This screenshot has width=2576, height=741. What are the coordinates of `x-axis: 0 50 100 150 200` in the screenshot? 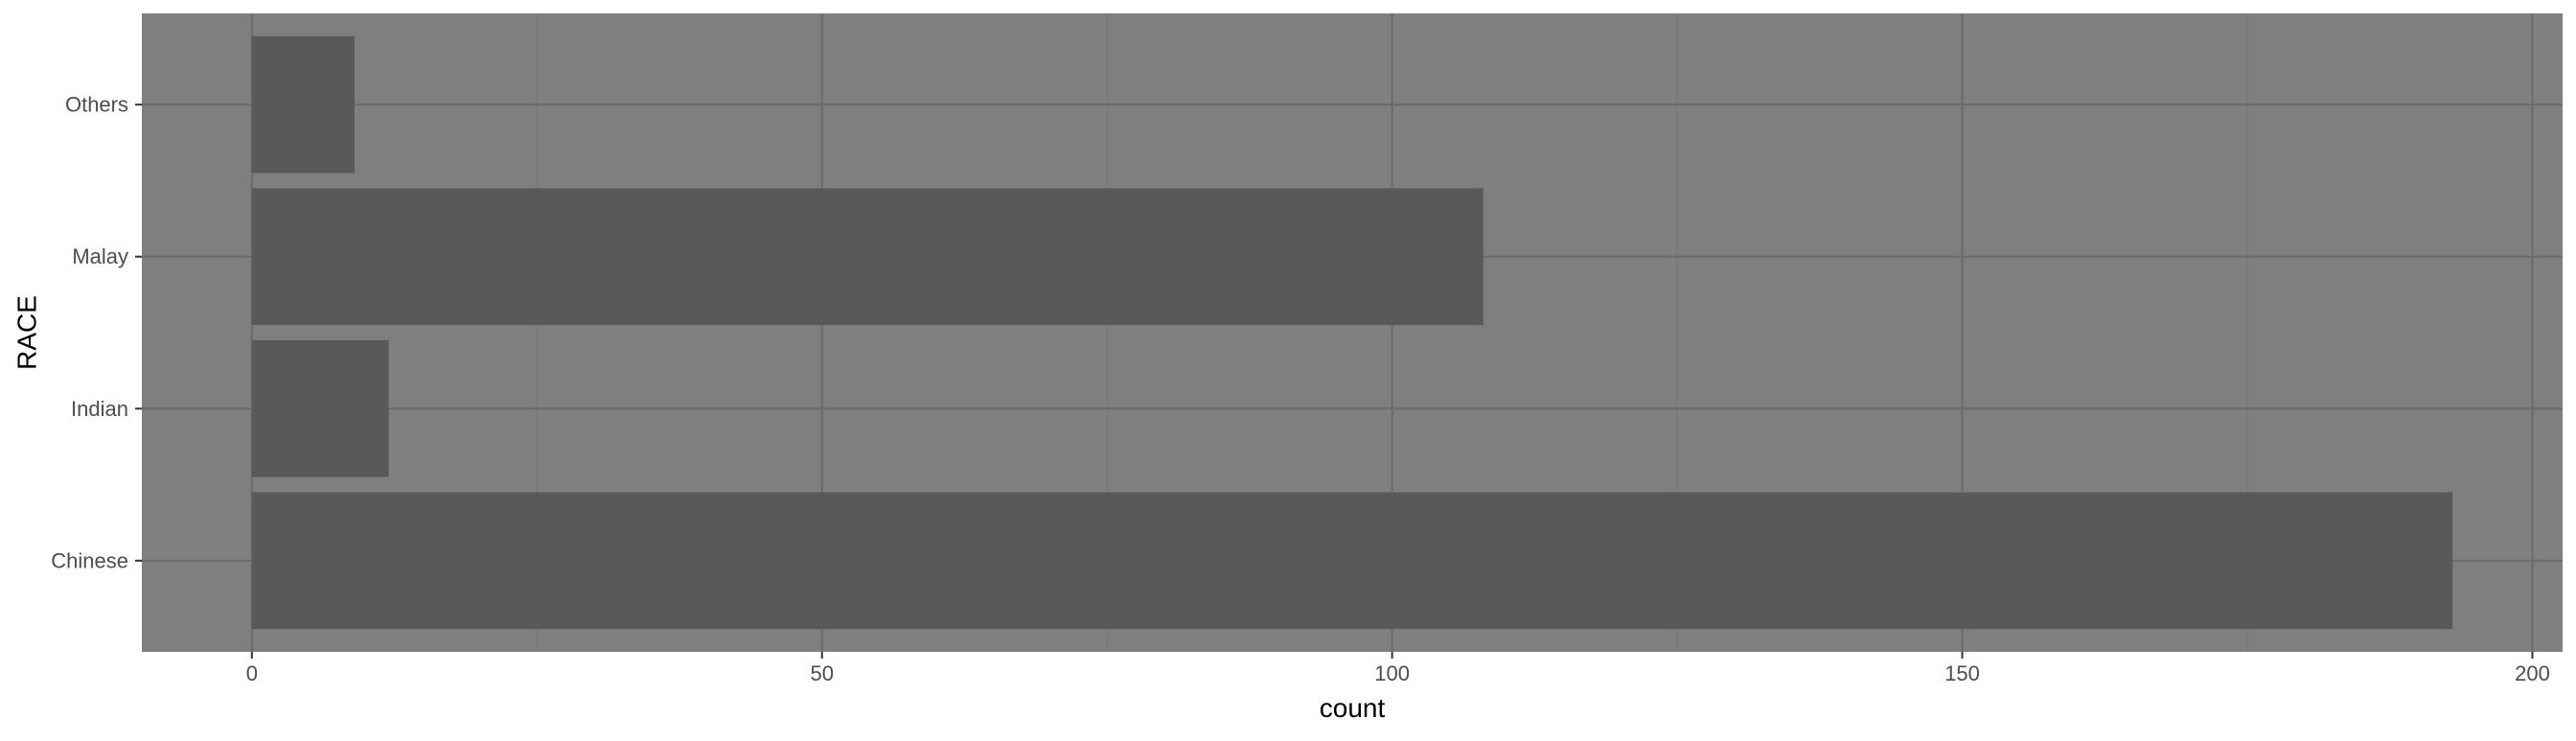 It's located at (1398, 668).